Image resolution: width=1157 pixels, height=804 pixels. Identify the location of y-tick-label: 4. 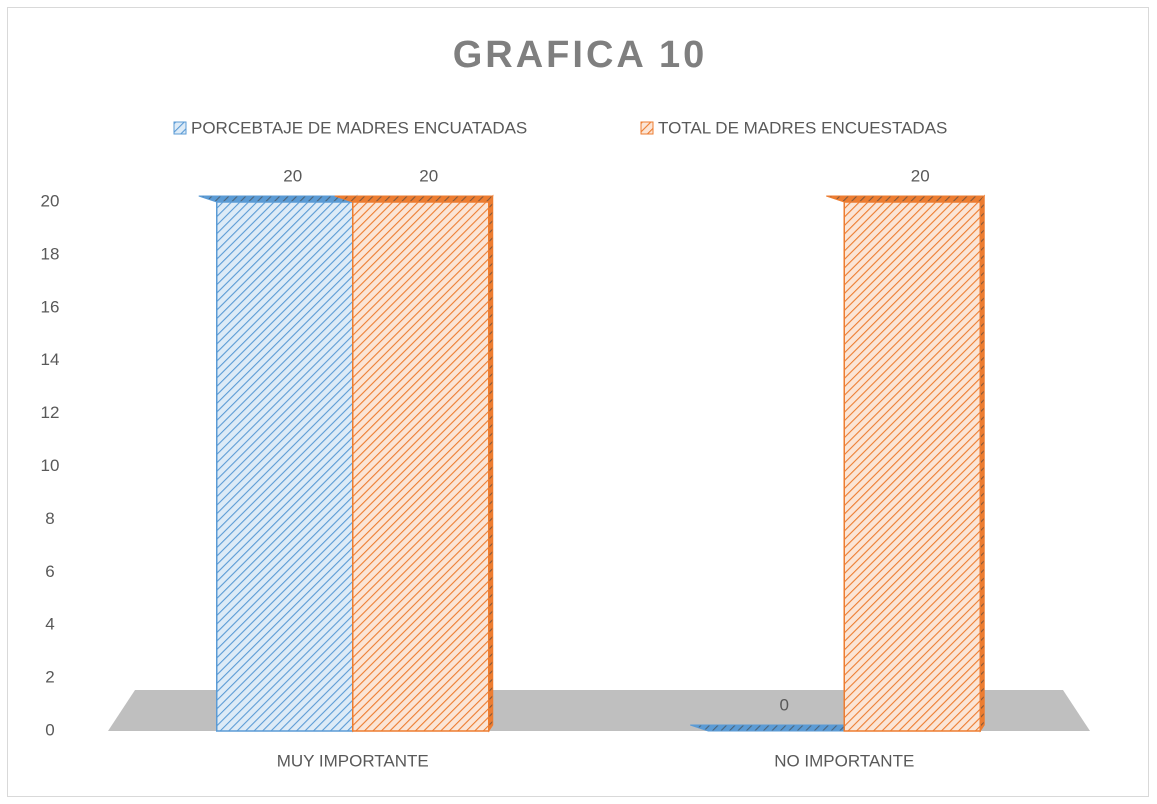
(49, 624).